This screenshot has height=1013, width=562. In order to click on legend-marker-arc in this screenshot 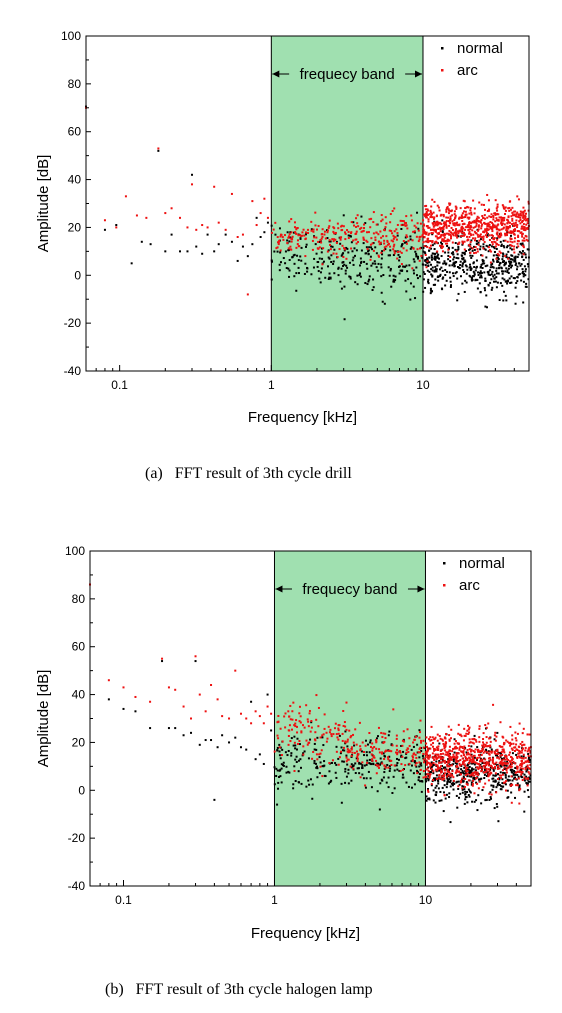, I will do `click(444, 585)`.